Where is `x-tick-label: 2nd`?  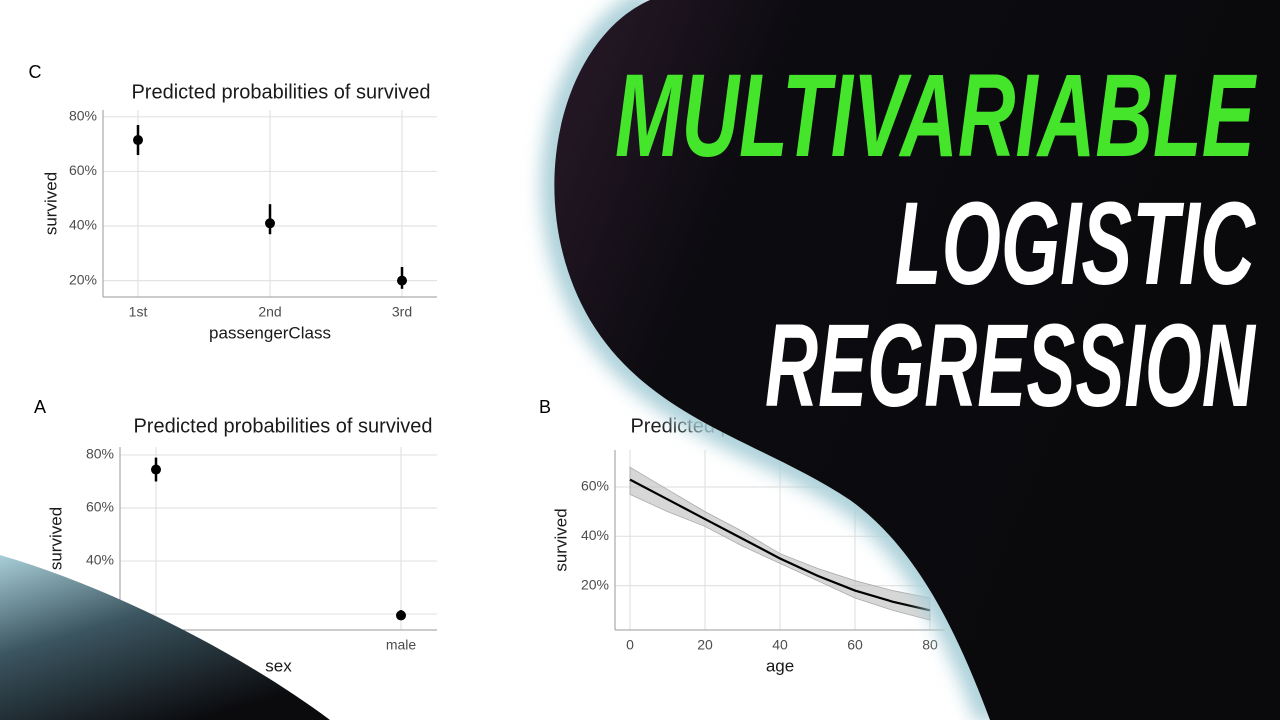
x-tick-label: 2nd is located at coordinates (269, 312).